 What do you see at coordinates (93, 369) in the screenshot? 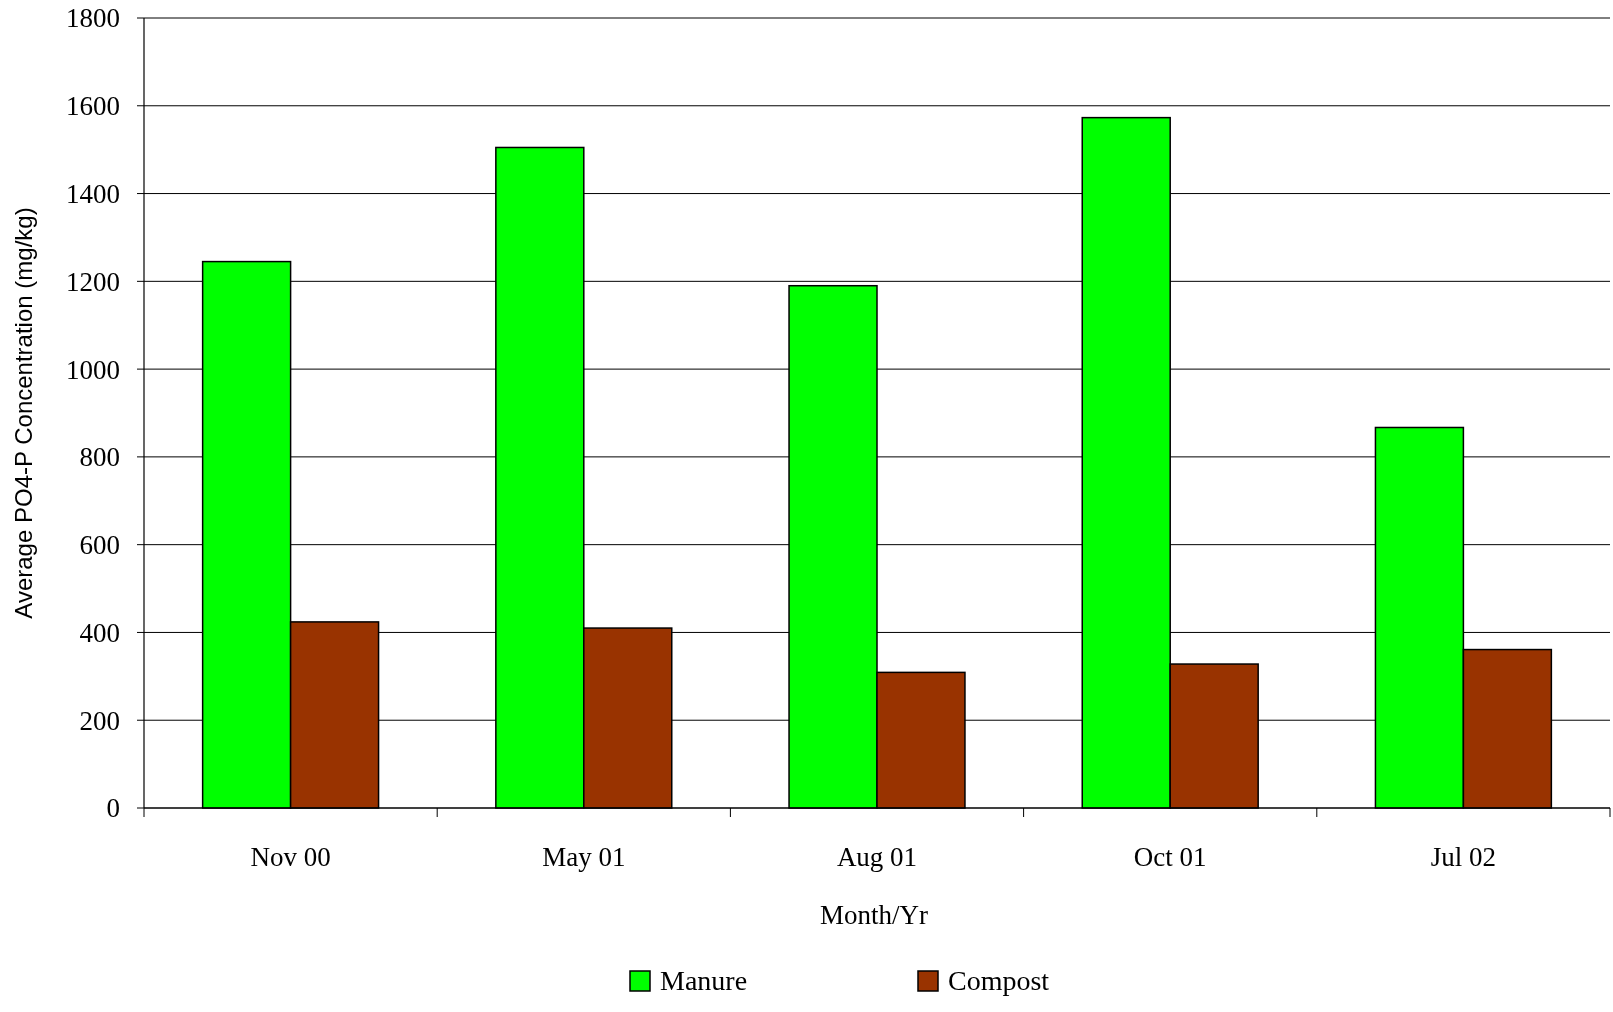
I see `y-tick-label: 1000` at bounding box center [93, 369].